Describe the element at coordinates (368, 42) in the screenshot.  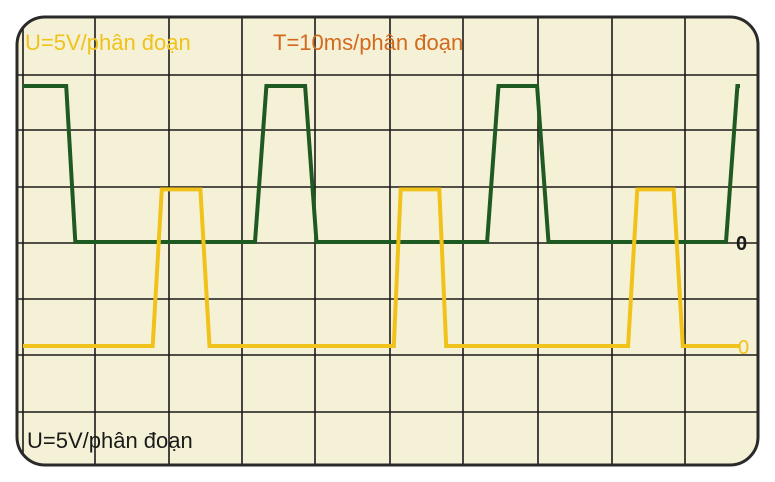
I see `time-scale-label: T=10ms/phân đoạn` at that location.